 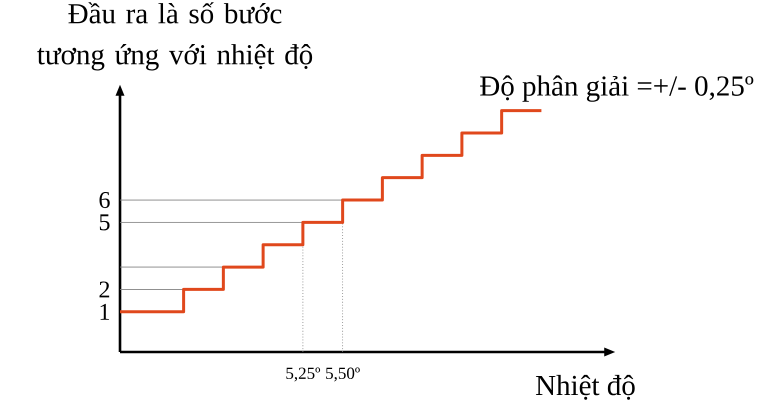 I want to click on y-tick-label: 5, so click(x=105, y=222).